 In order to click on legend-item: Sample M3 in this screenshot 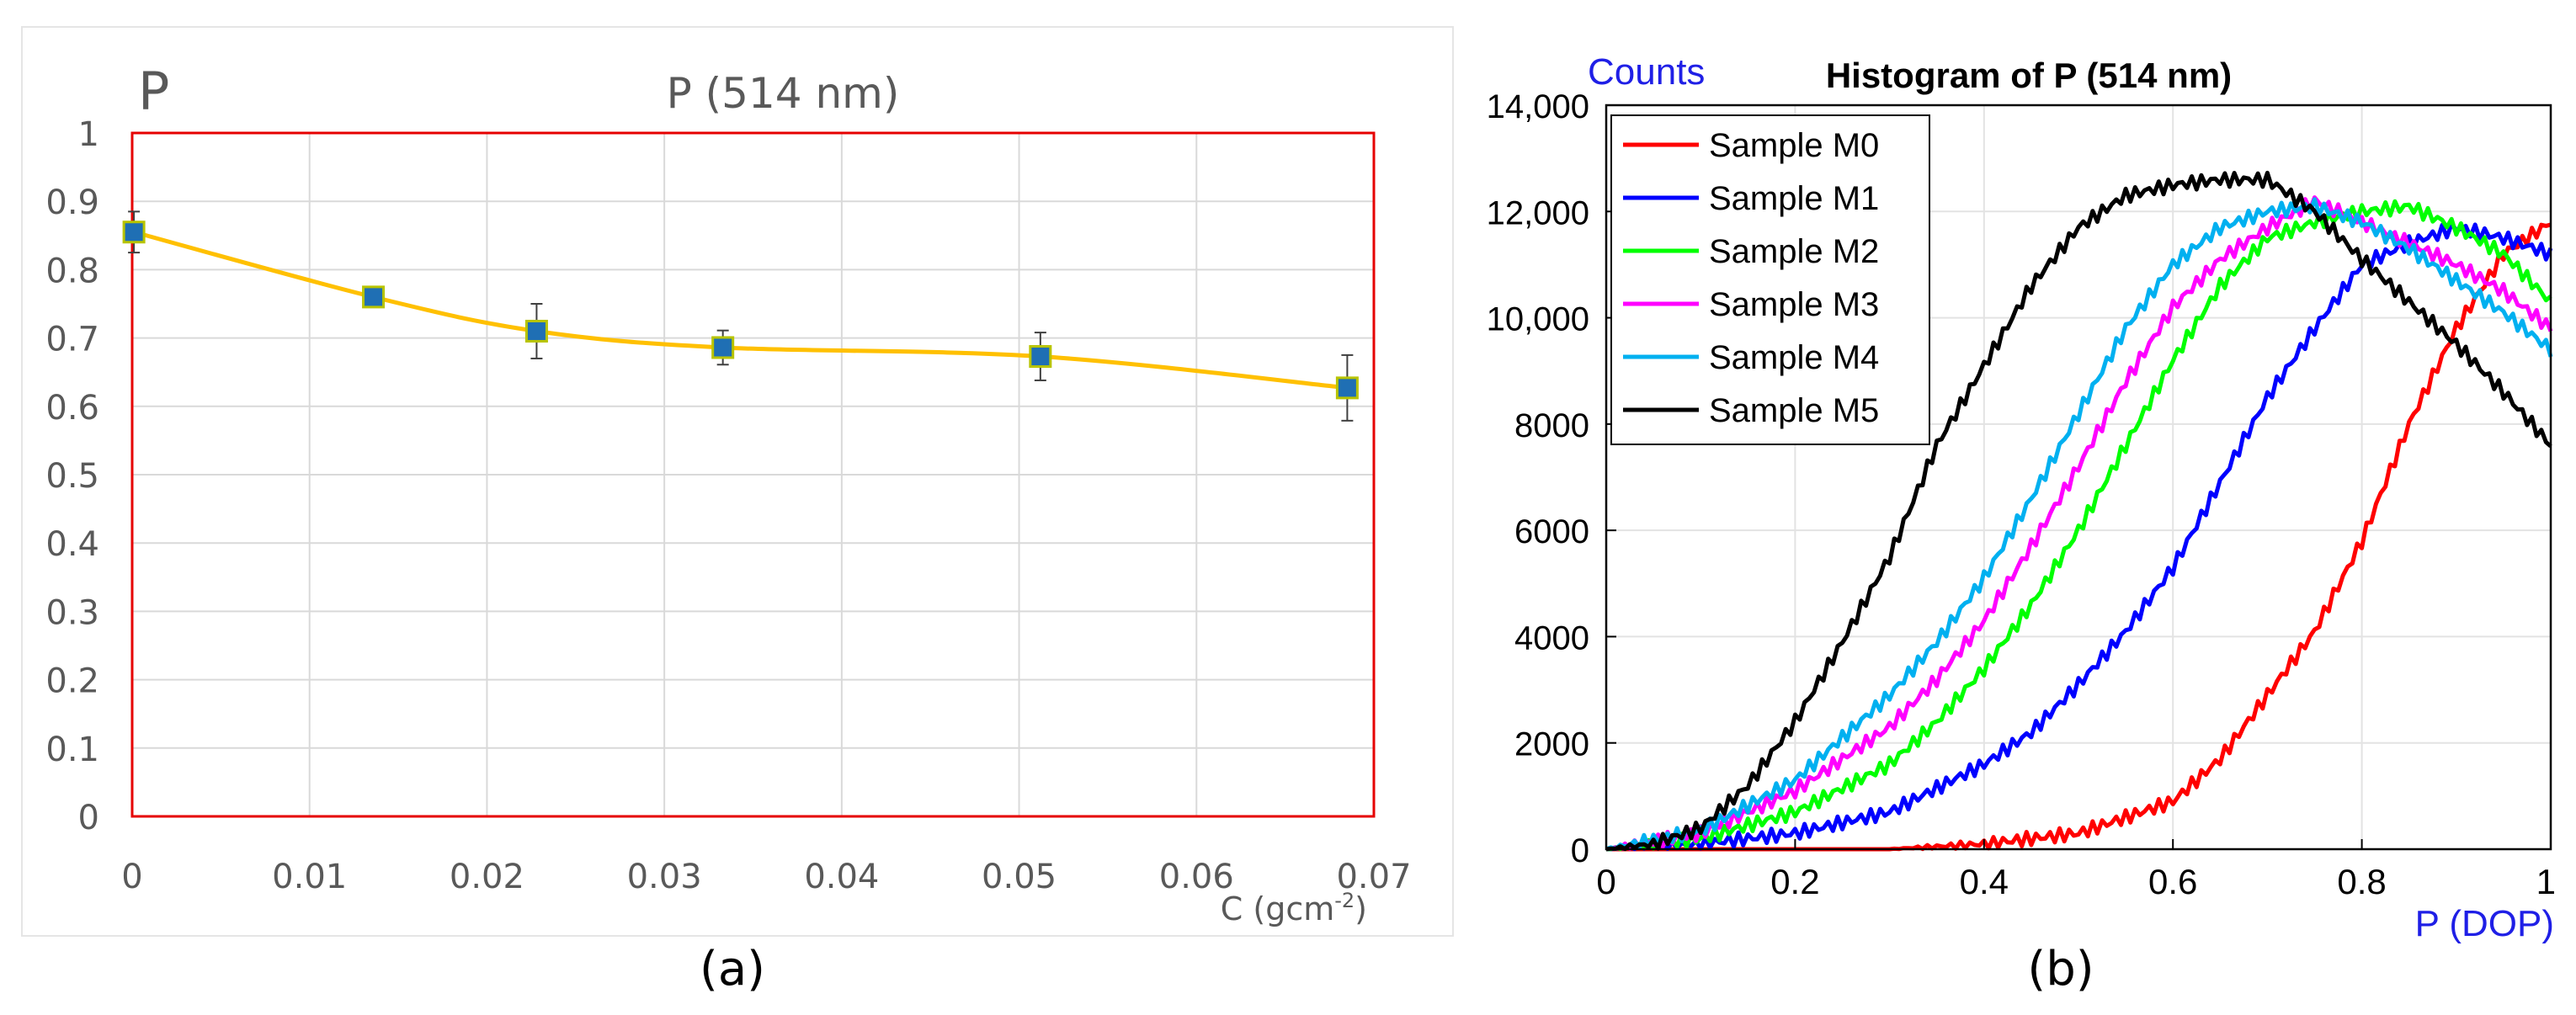, I will do `click(1751, 304)`.